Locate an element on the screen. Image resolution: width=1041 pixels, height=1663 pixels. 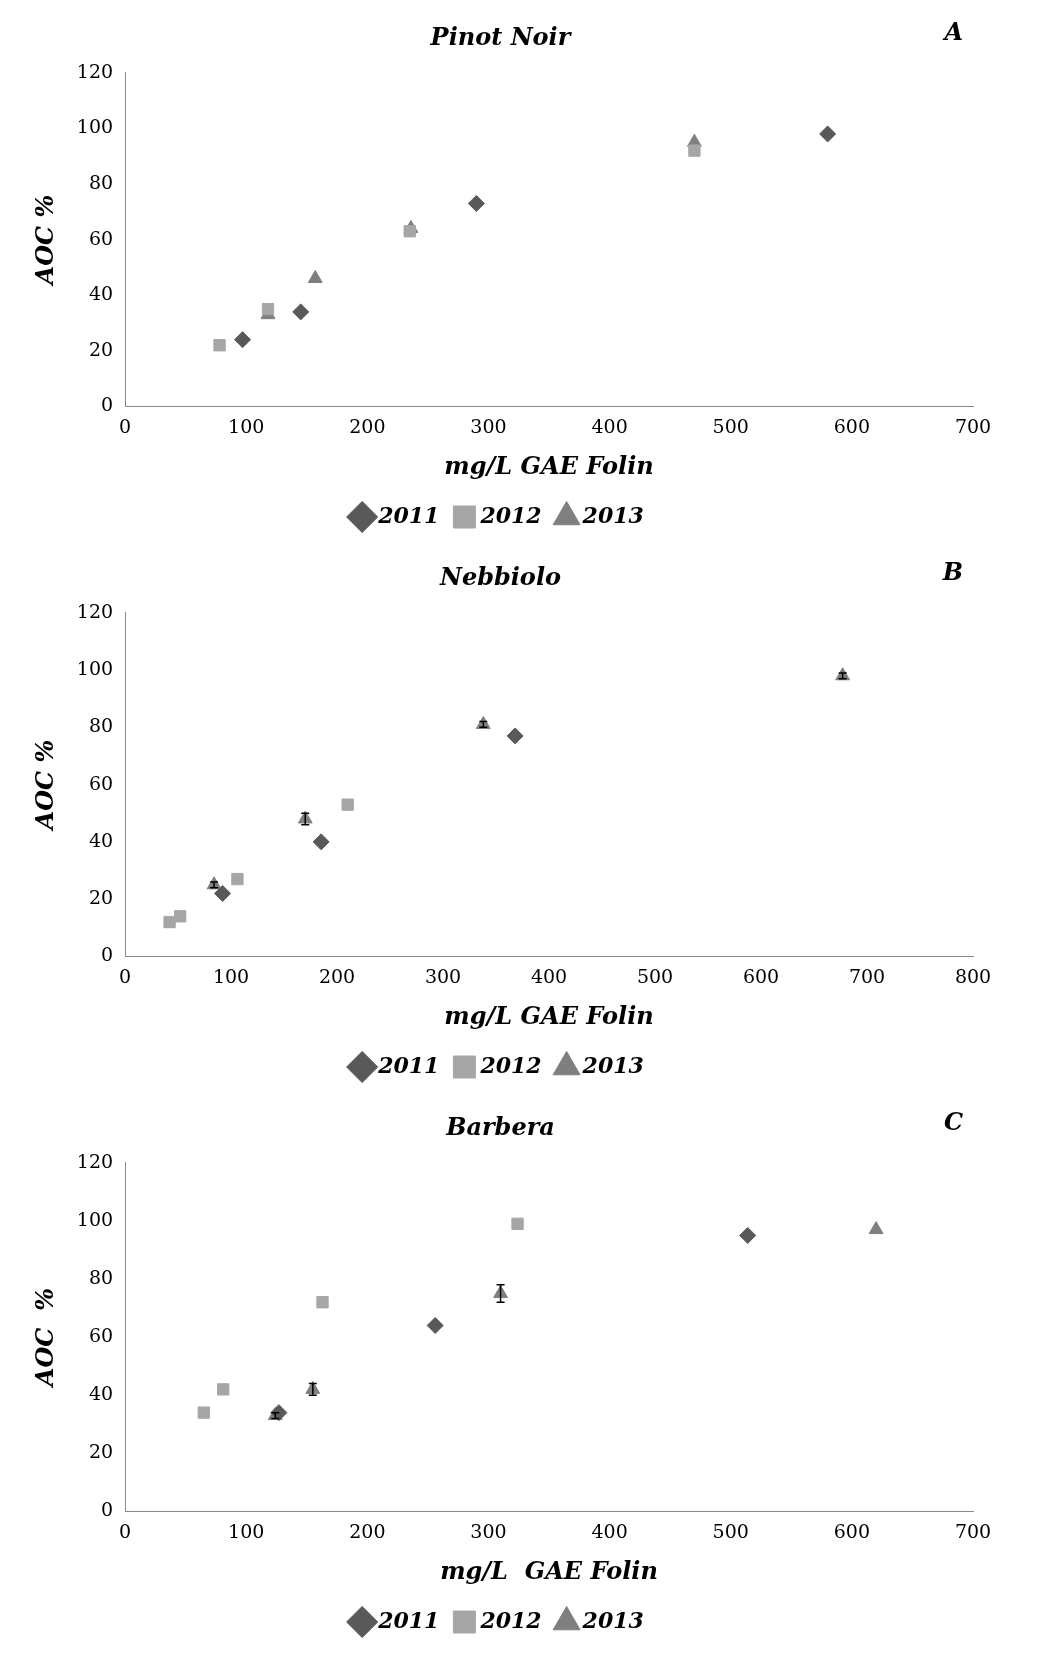
text: B is located at coordinates (952, 572).